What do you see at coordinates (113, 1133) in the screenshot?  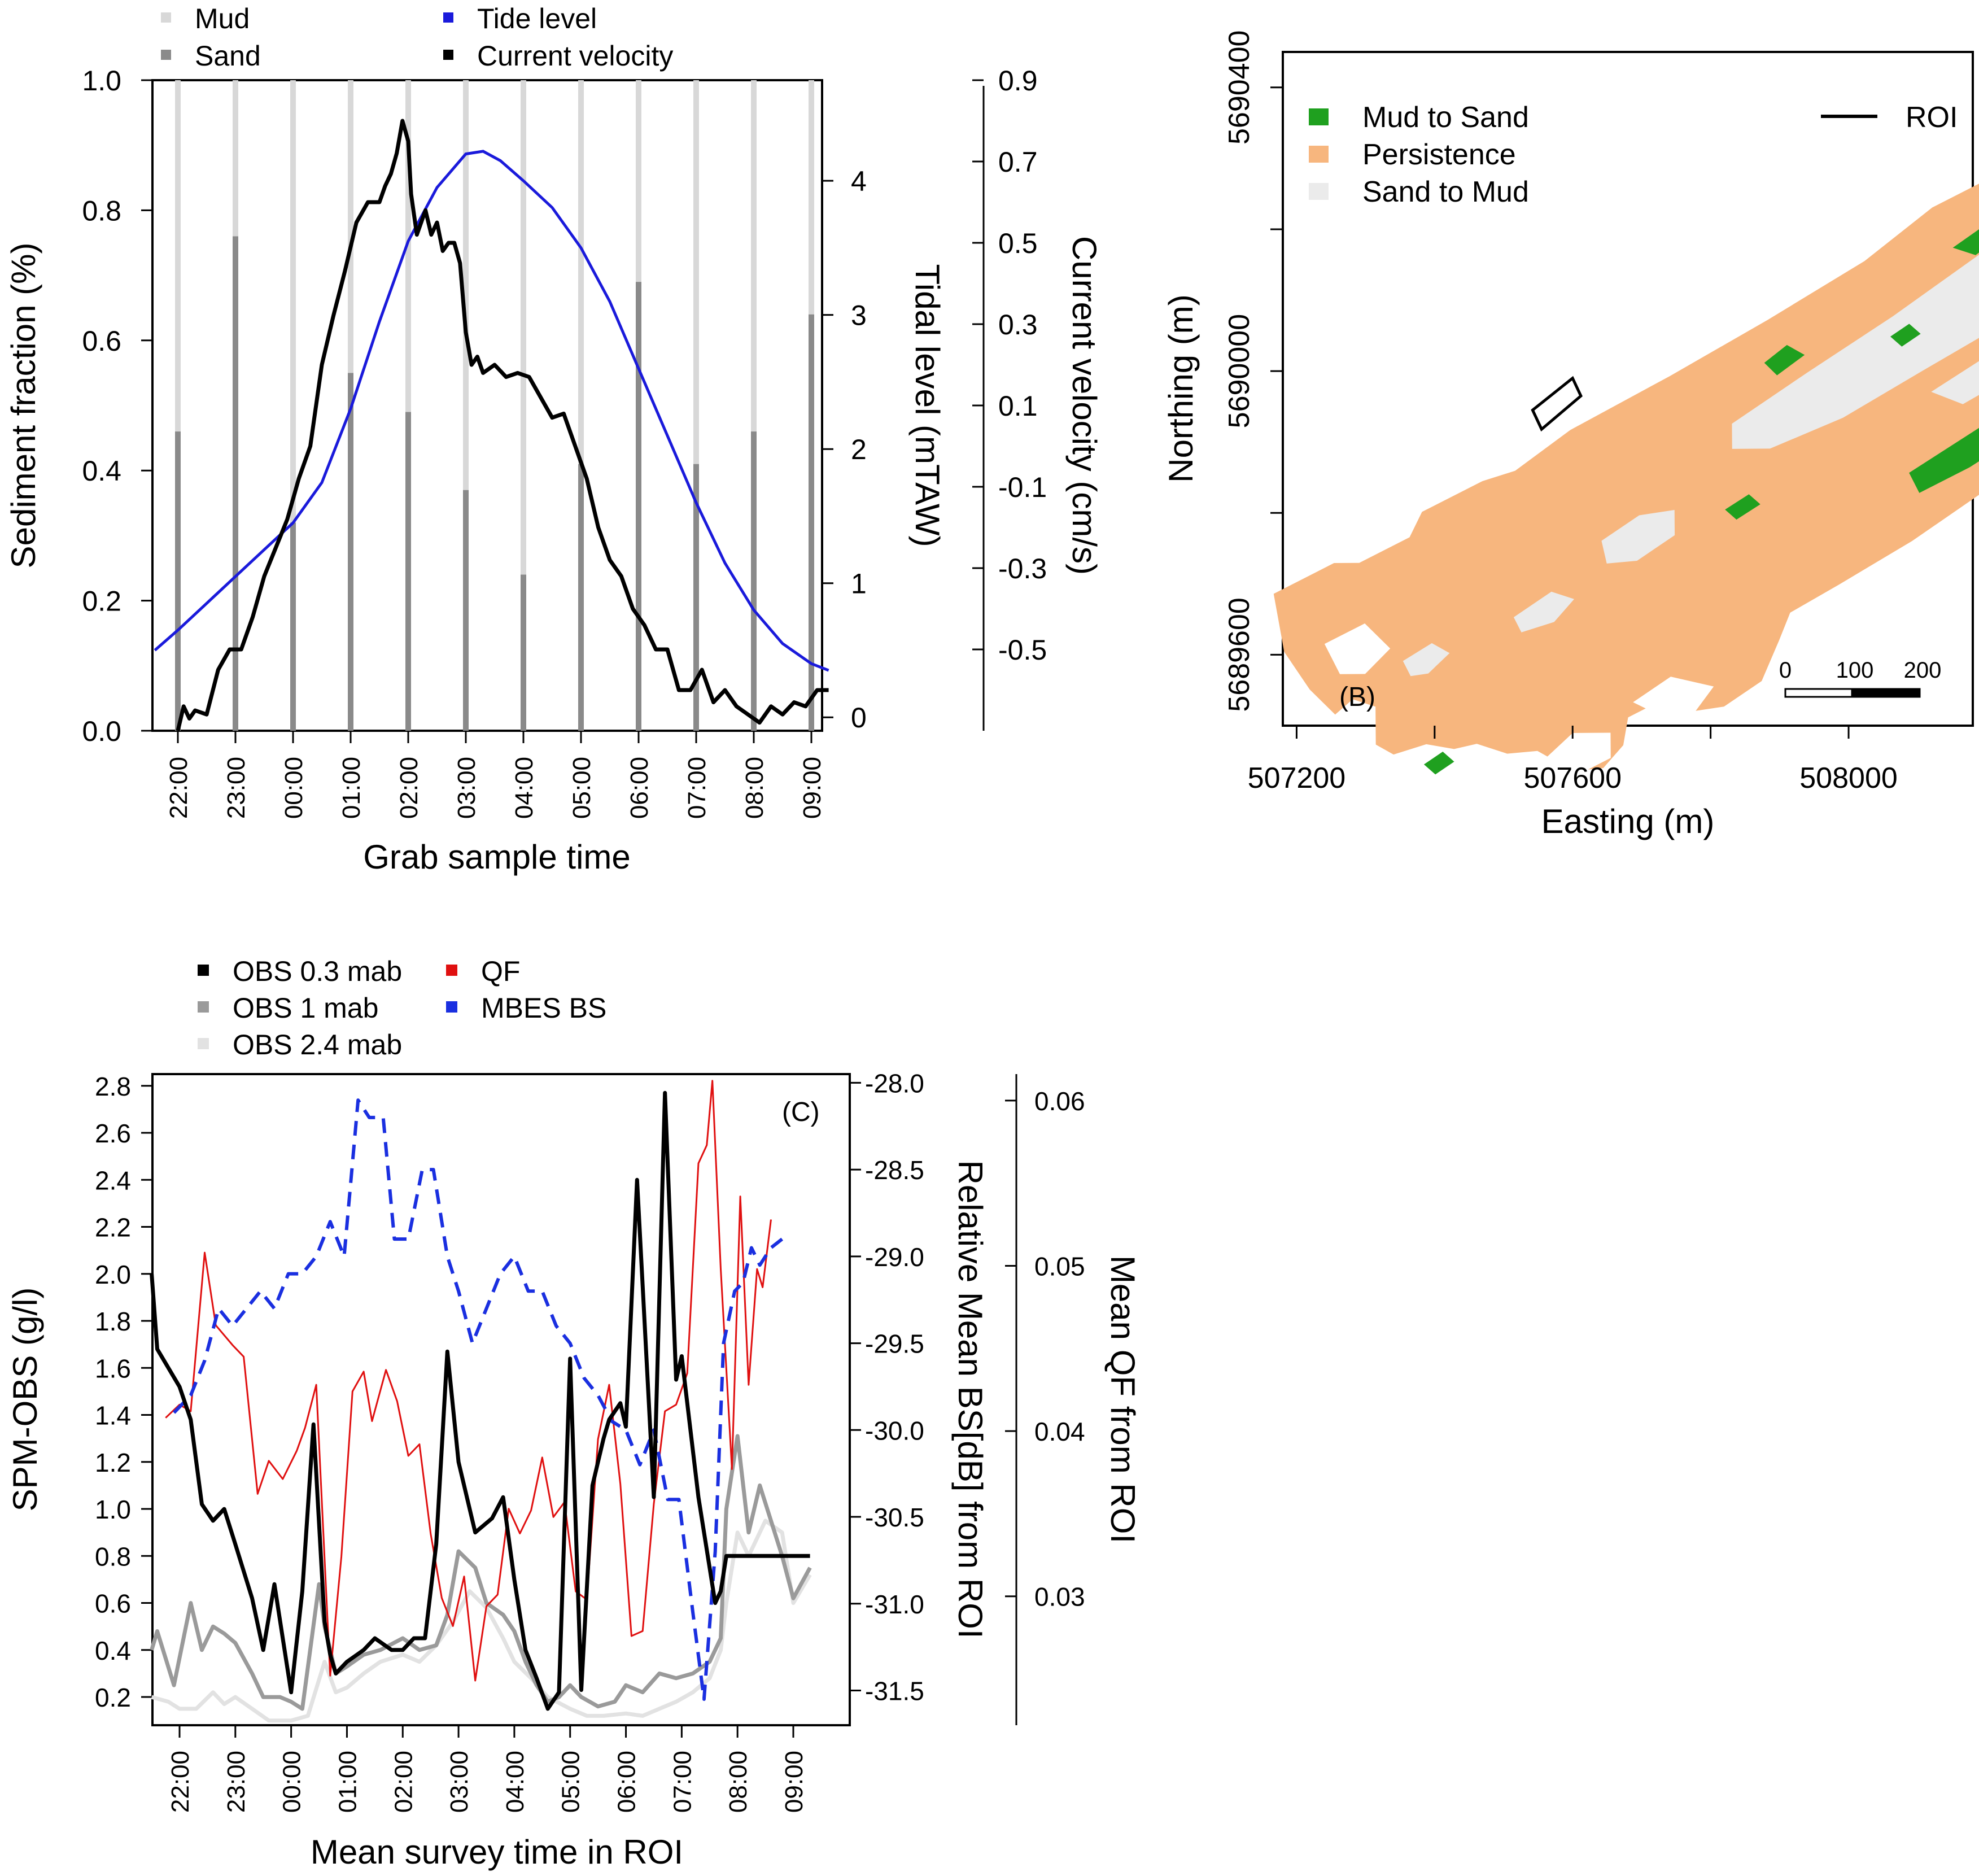 I see `y-tick-label: 2.6` at bounding box center [113, 1133].